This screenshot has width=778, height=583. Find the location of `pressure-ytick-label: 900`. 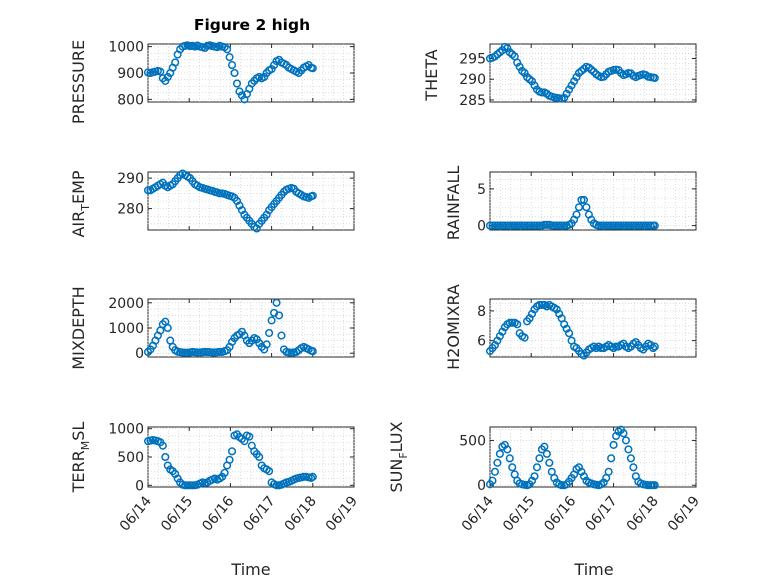

pressure-ytick-label: 900 is located at coordinates (130, 74).